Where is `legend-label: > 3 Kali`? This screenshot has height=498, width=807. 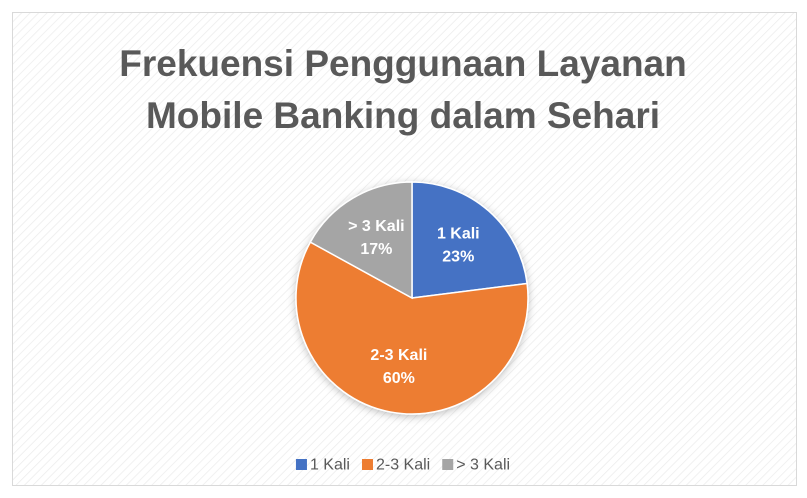
legend-label: > 3 Kali is located at coordinates (483, 465).